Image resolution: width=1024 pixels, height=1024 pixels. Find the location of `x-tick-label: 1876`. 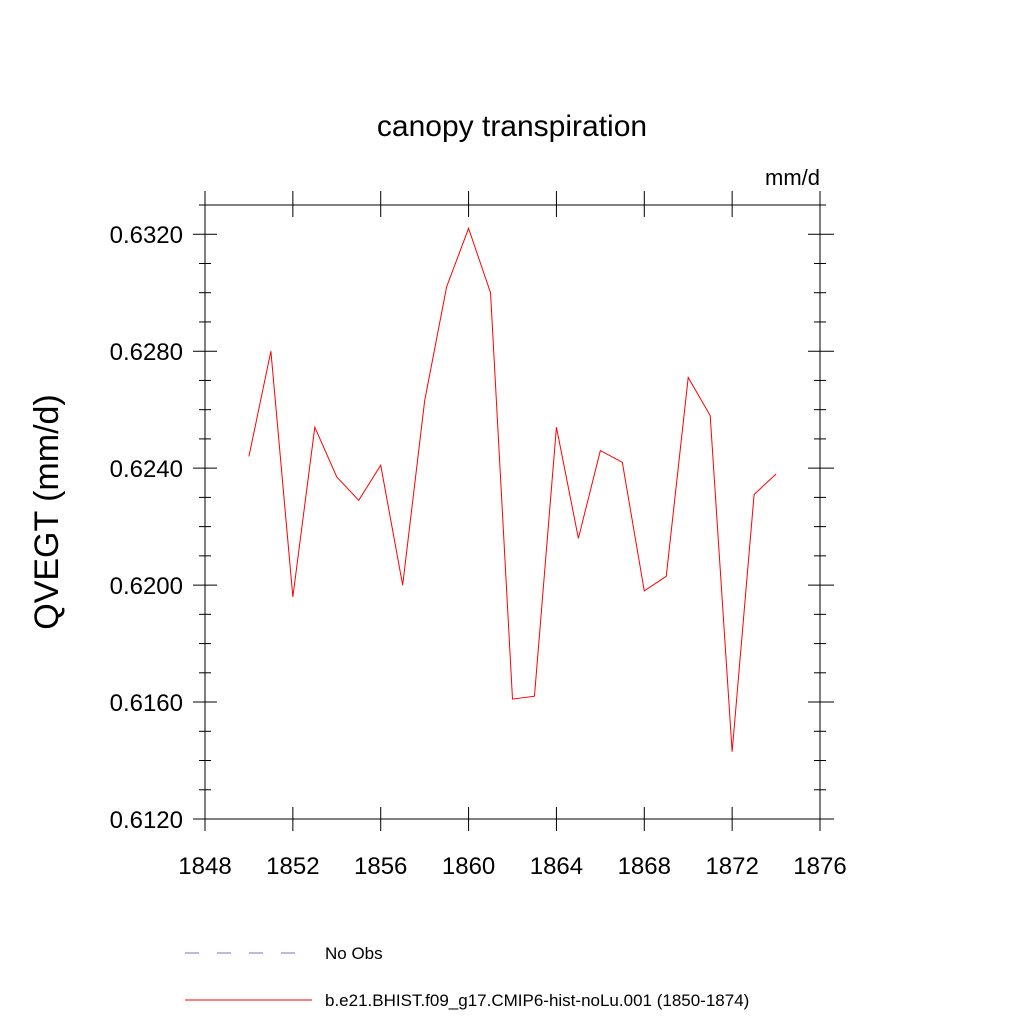

x-tick-label: 1876 is located at coordinates (819, 866).